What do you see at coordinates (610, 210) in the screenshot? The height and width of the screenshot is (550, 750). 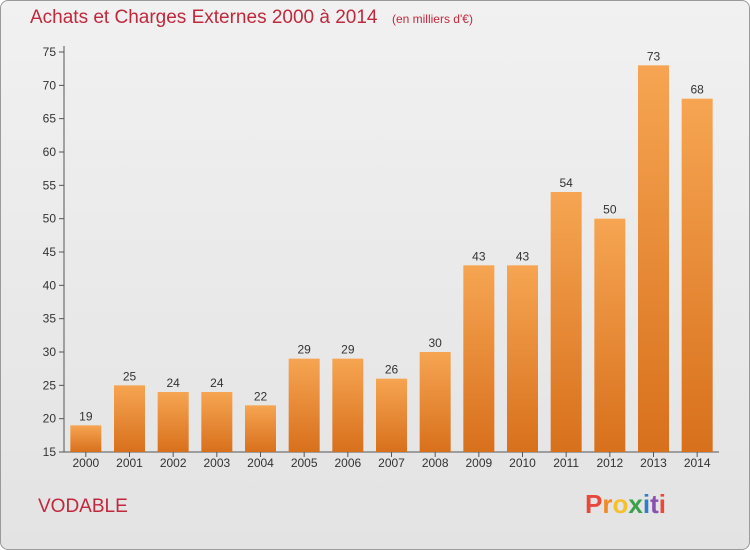 I see `bar-value-label: 50` at bounding box center [610, 210].